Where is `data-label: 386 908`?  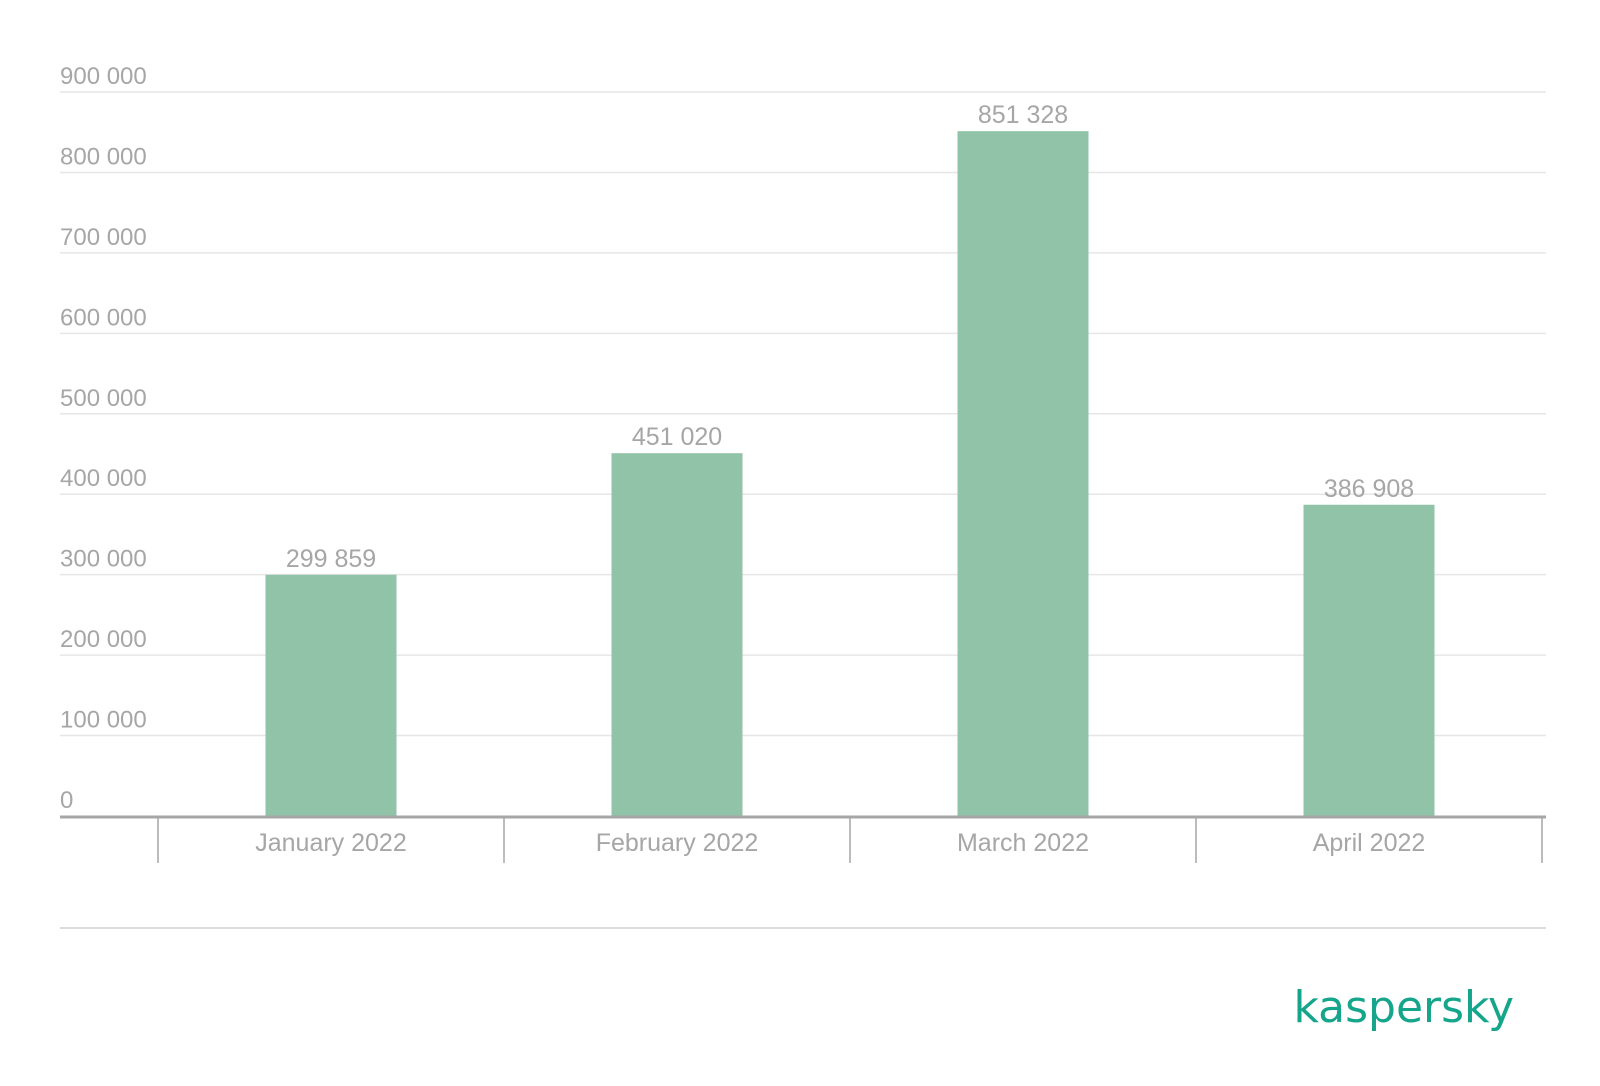
data-label: 386 908 is located at coordinates (1369, 489).